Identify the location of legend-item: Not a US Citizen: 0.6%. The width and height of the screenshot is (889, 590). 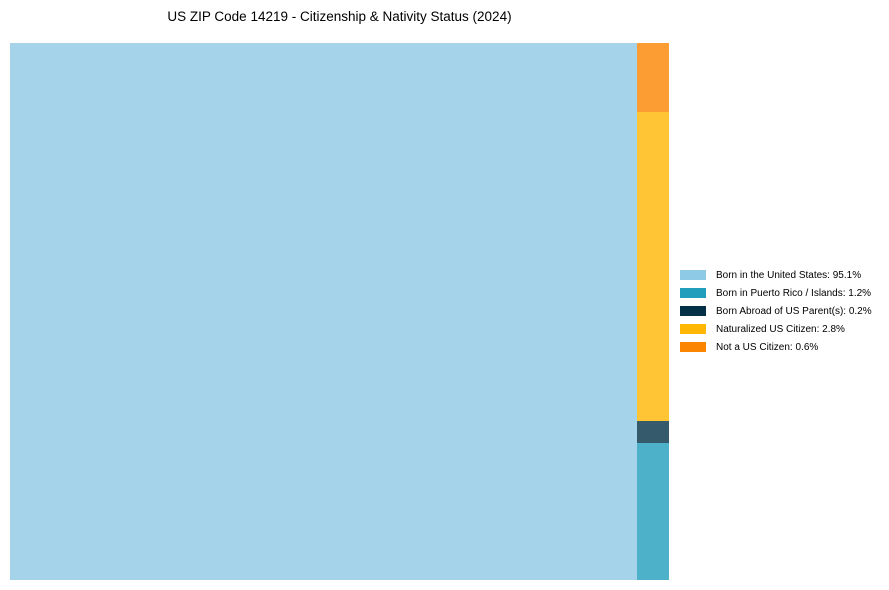
(776, 347).